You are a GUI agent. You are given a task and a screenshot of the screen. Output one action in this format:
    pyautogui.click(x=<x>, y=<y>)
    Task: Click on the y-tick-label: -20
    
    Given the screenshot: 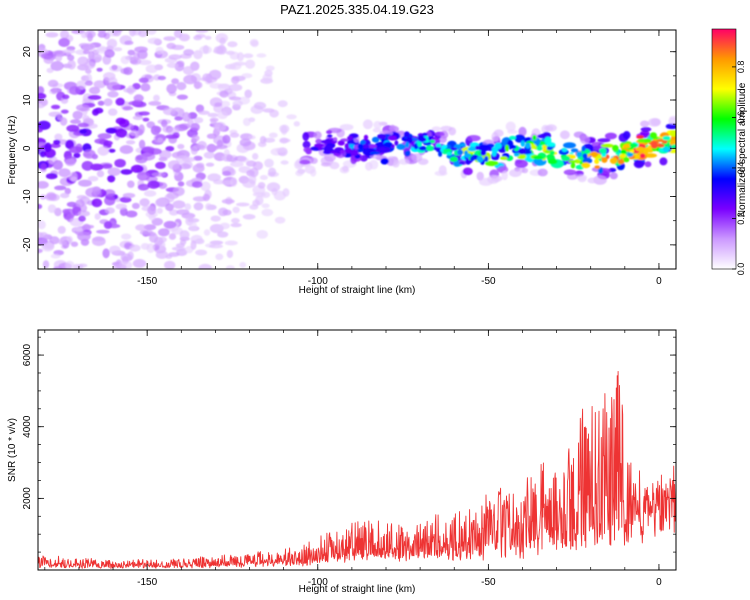 What is the action you would take?
    pyautogui.click(x=27, y=244)
    